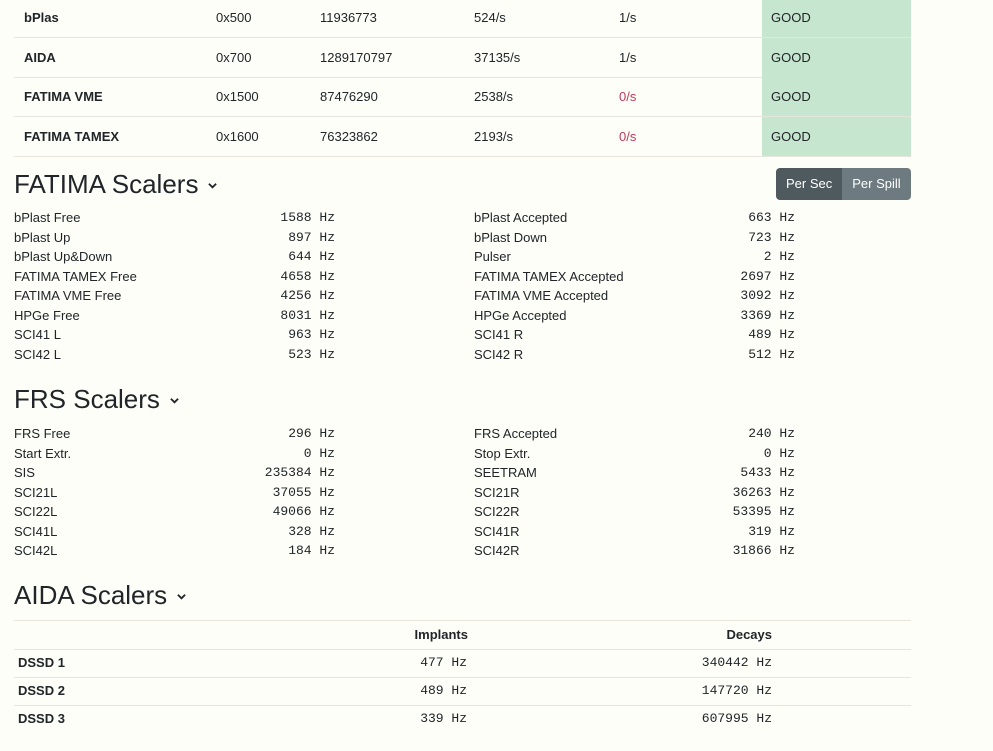 Image resolution: width=993 pixels, height=751 pixels. Describe the element at coordinates (736, 690) in the screenshot. I see `decays-value: 147720 Hz` at that location.